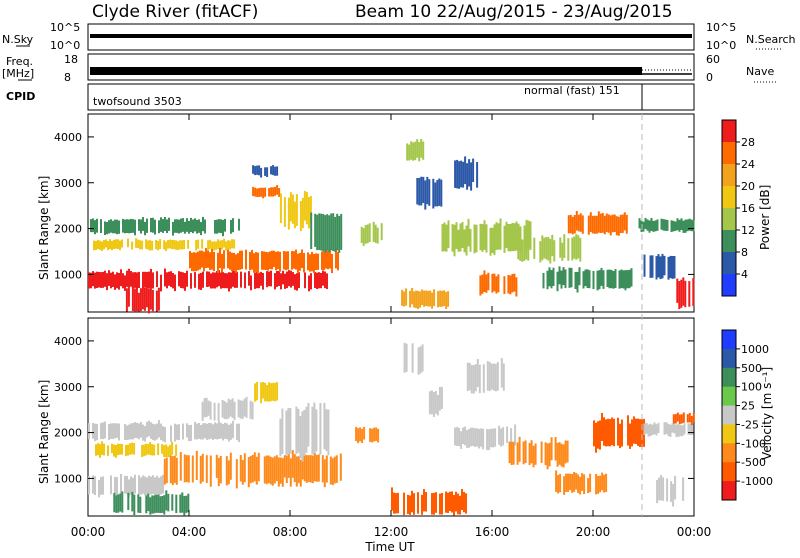  Describe the element at coordinates (492, 532) in the screenshot. I see `x-tick-label: 16:00` at that location.